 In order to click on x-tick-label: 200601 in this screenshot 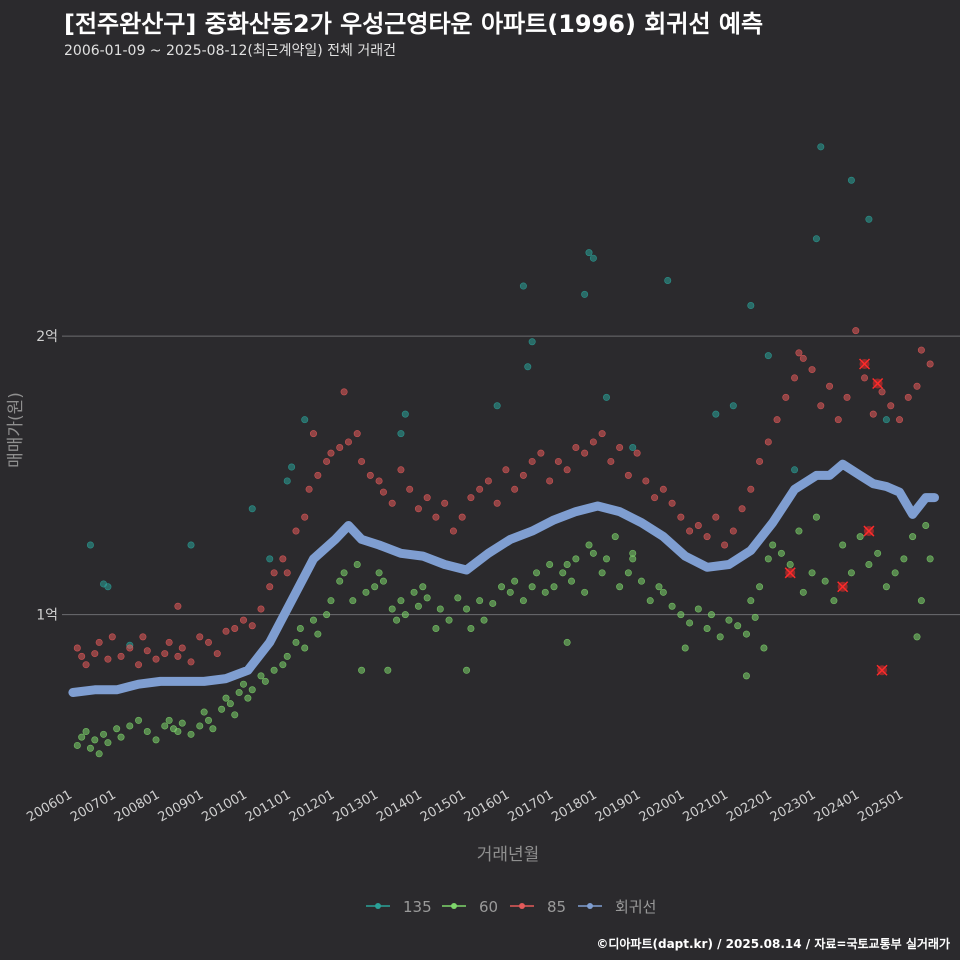, I will do `click(49, 806)`.